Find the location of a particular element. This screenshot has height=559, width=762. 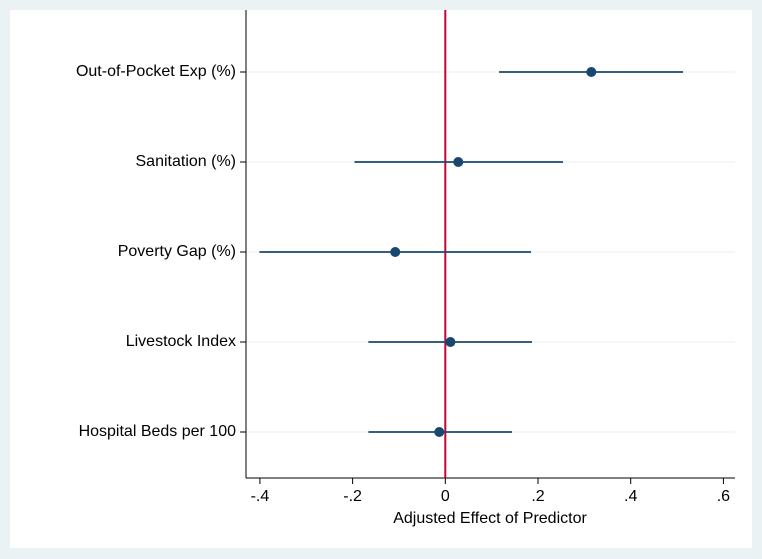

y-tick-label: Poverty Gap (%) is located at coordinates (177, 251).